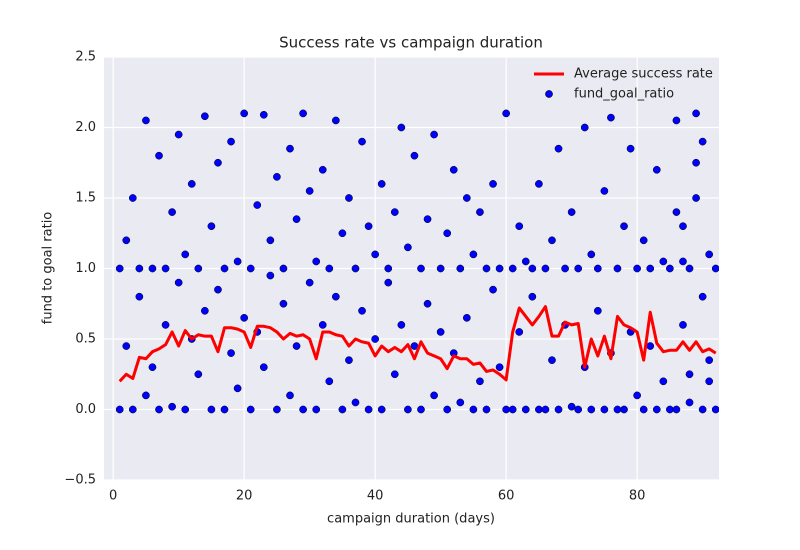 This screenshot has width=800, height=550. I want to click on line, so click(417, 344).